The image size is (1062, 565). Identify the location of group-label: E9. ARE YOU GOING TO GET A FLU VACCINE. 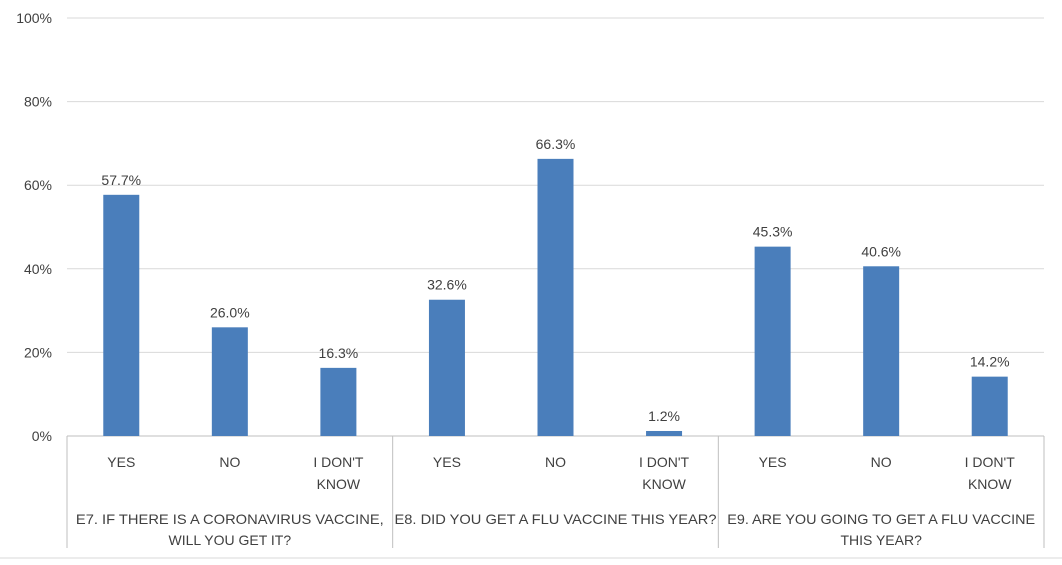
(881, 519).